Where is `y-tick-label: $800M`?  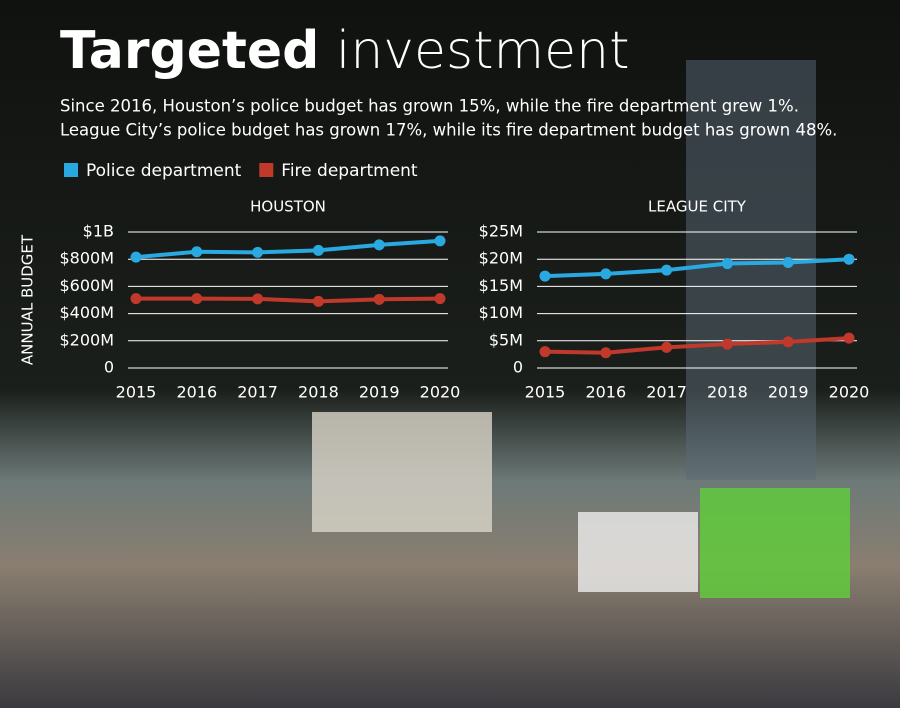
y-tick-label: $800M is located at coordinates (86, 258).